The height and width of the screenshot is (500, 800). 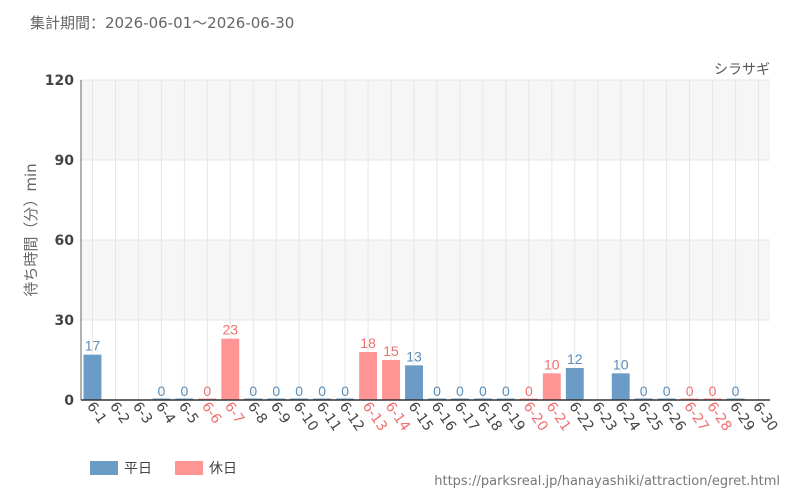 I want to click on x-tick-label: 6-8, so click(x=257, y=413).